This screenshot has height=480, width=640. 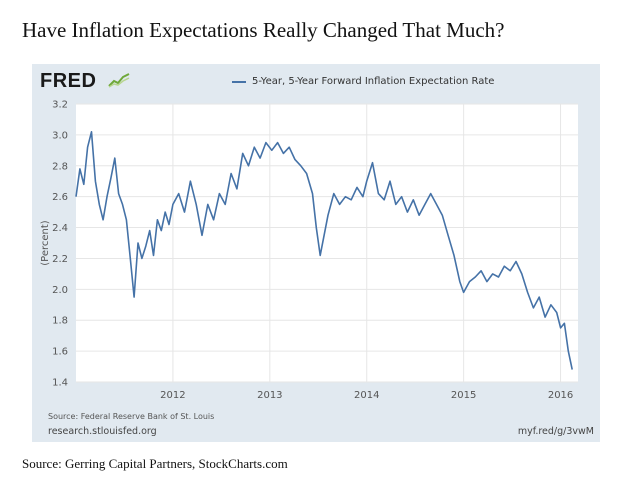 What do you see at coordinates (60, 135) in the screenshot?
I see `y-tick-label: 3.0` at bounding box center [60, 135].